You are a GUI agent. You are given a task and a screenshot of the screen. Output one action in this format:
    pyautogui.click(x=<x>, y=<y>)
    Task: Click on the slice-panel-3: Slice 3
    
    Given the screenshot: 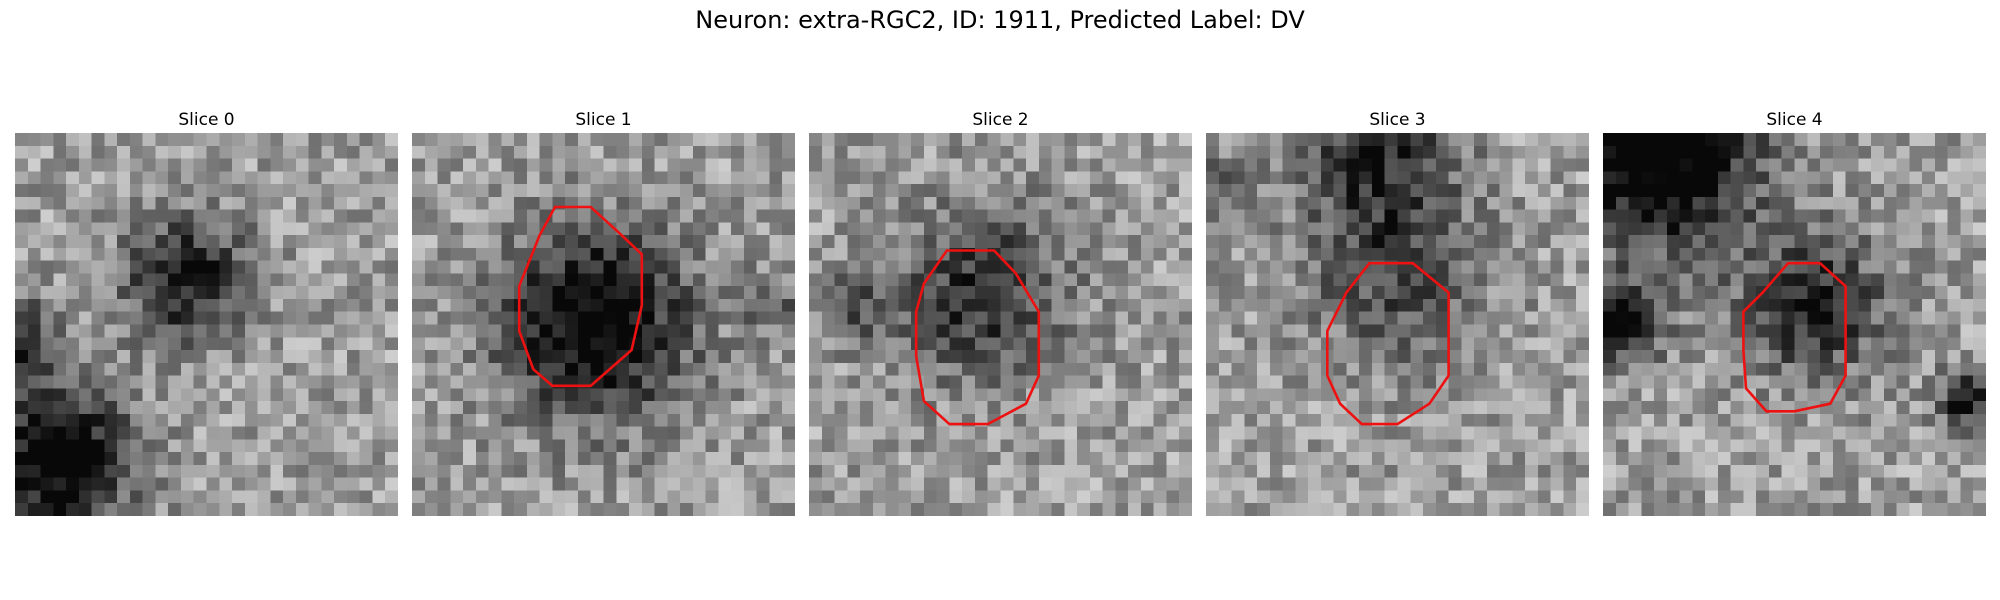 What is the action you would take?
    pyautogui.click(x=1397, y=312)
    